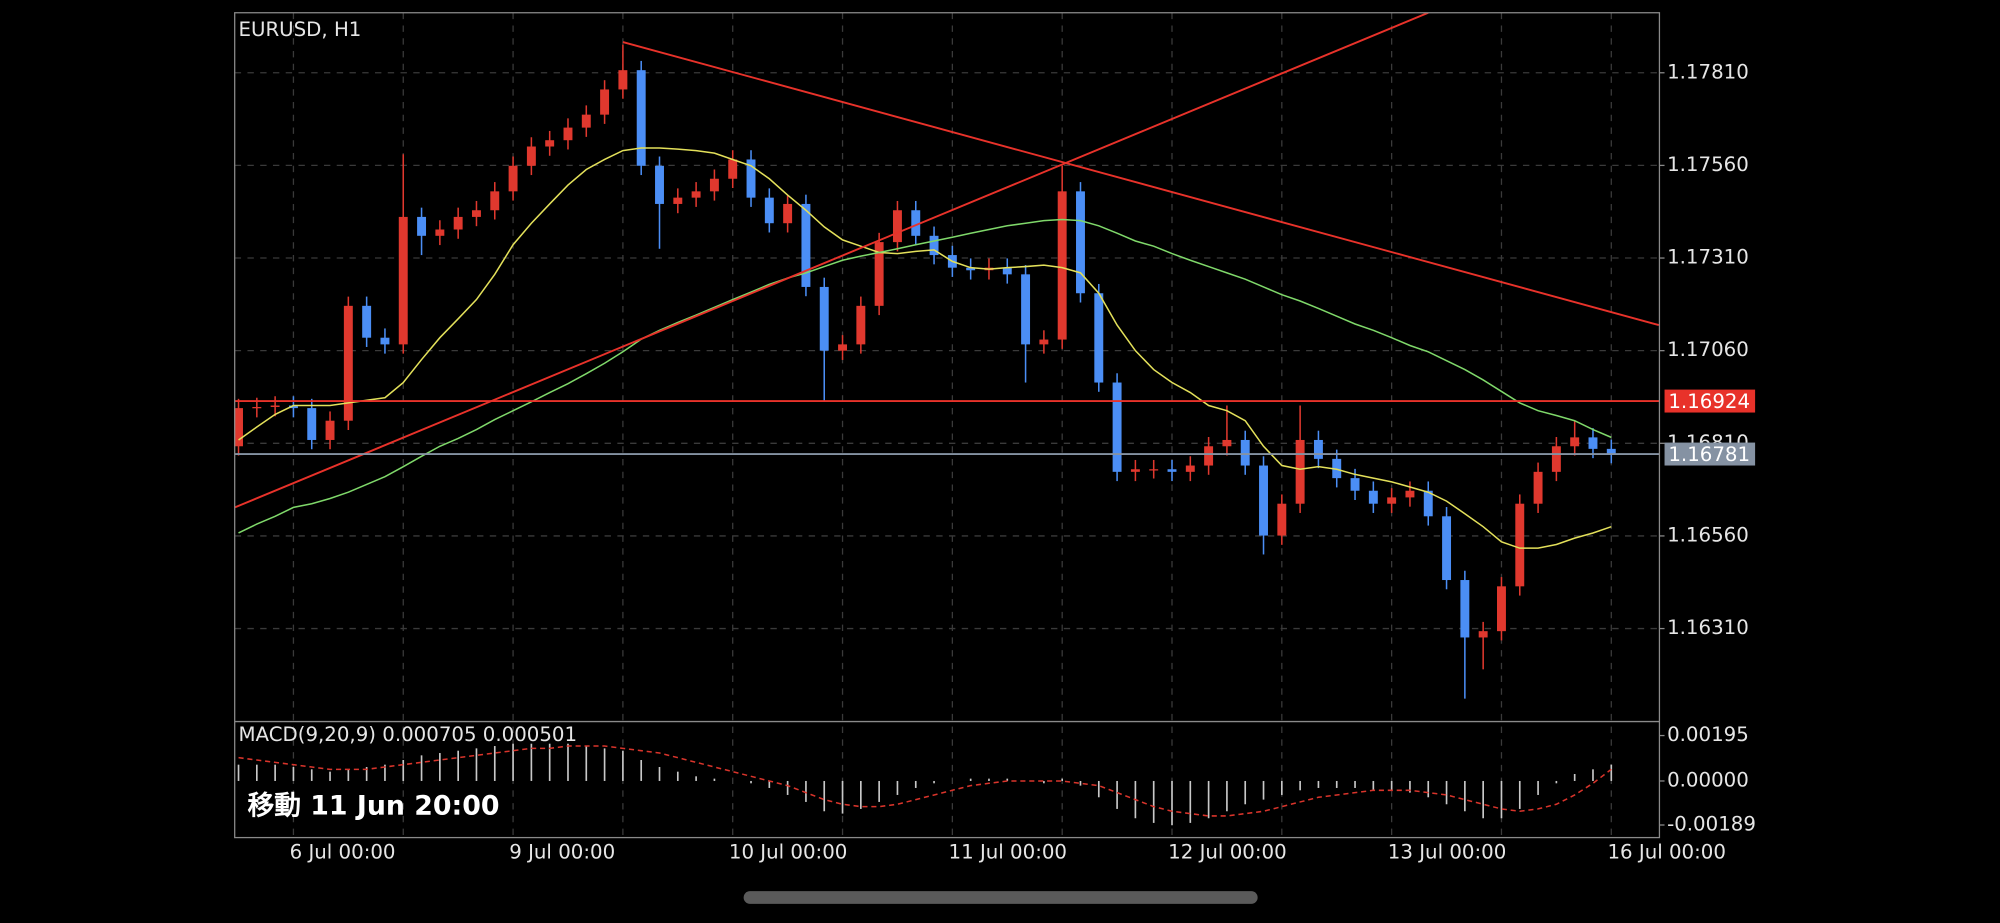  I want to click on crosshair-label: 移動 11 Jun 20:00, so click(373, 805).